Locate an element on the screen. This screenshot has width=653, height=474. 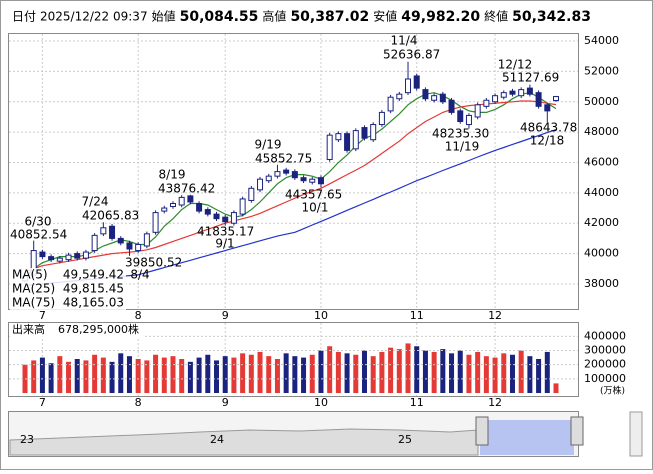
annotation-price: 48235.30 is located at coordinates (460, 134).